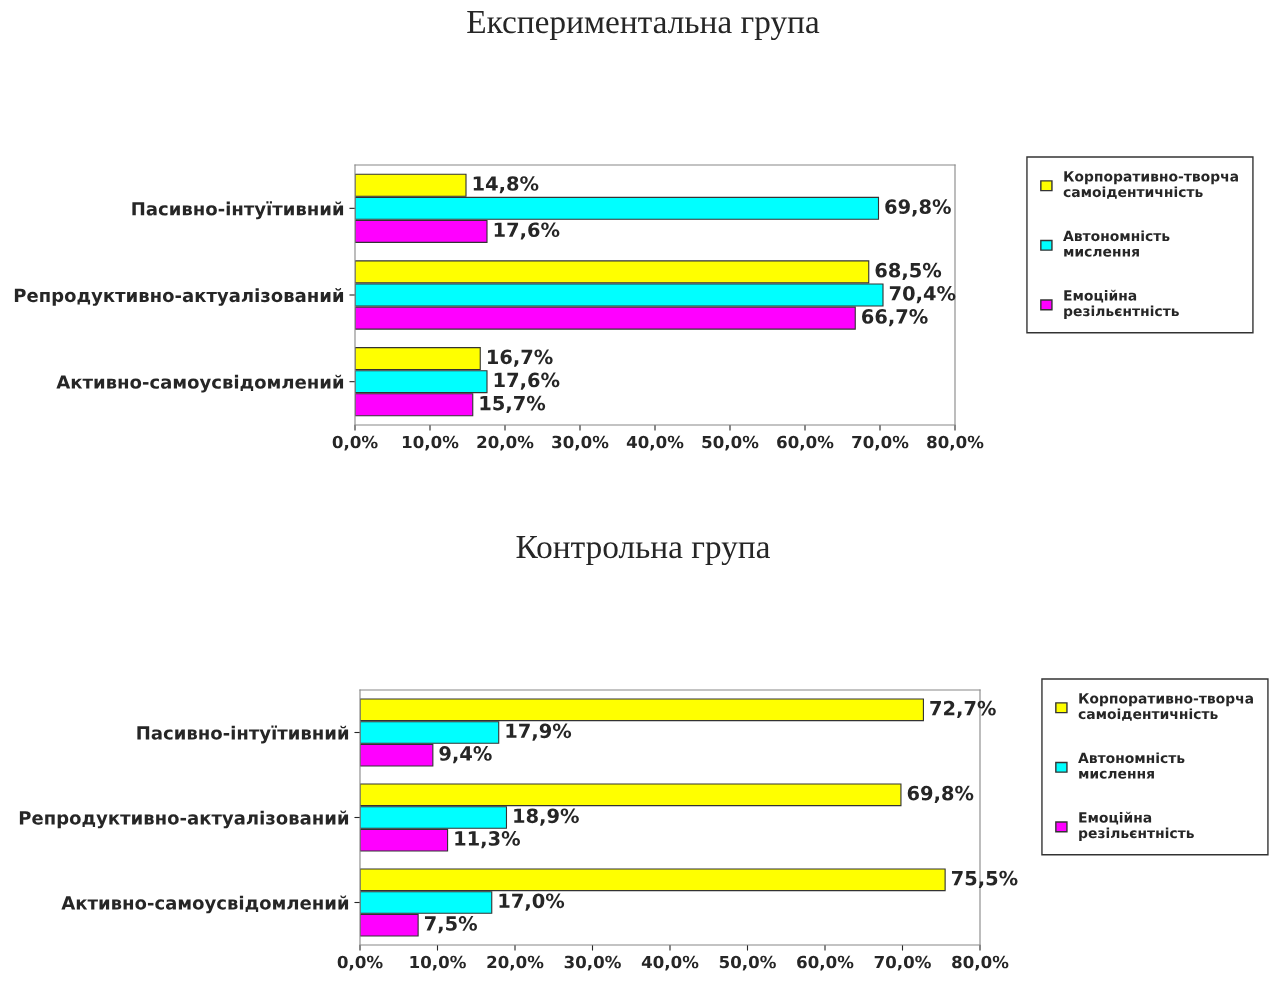 This screenshot has height=987, width=1286. Describe the element at coordinates (513, 404) in the screenshot. I see `data-label: 15,7%` at that location.